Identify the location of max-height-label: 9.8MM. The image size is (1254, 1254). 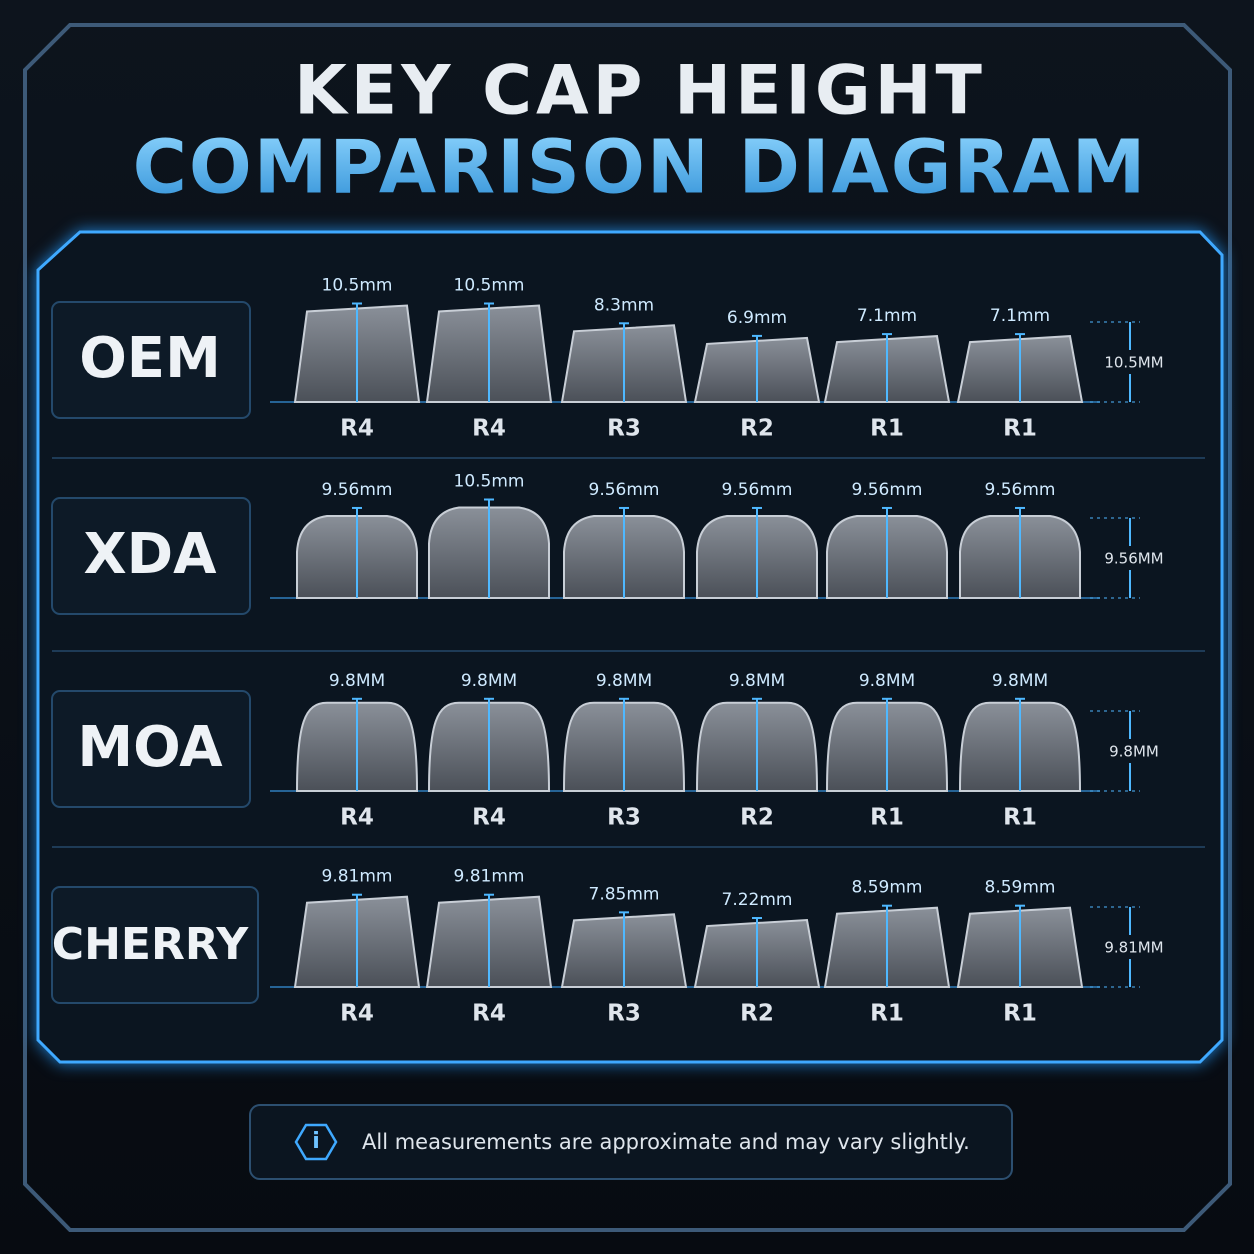
(1134, 752).